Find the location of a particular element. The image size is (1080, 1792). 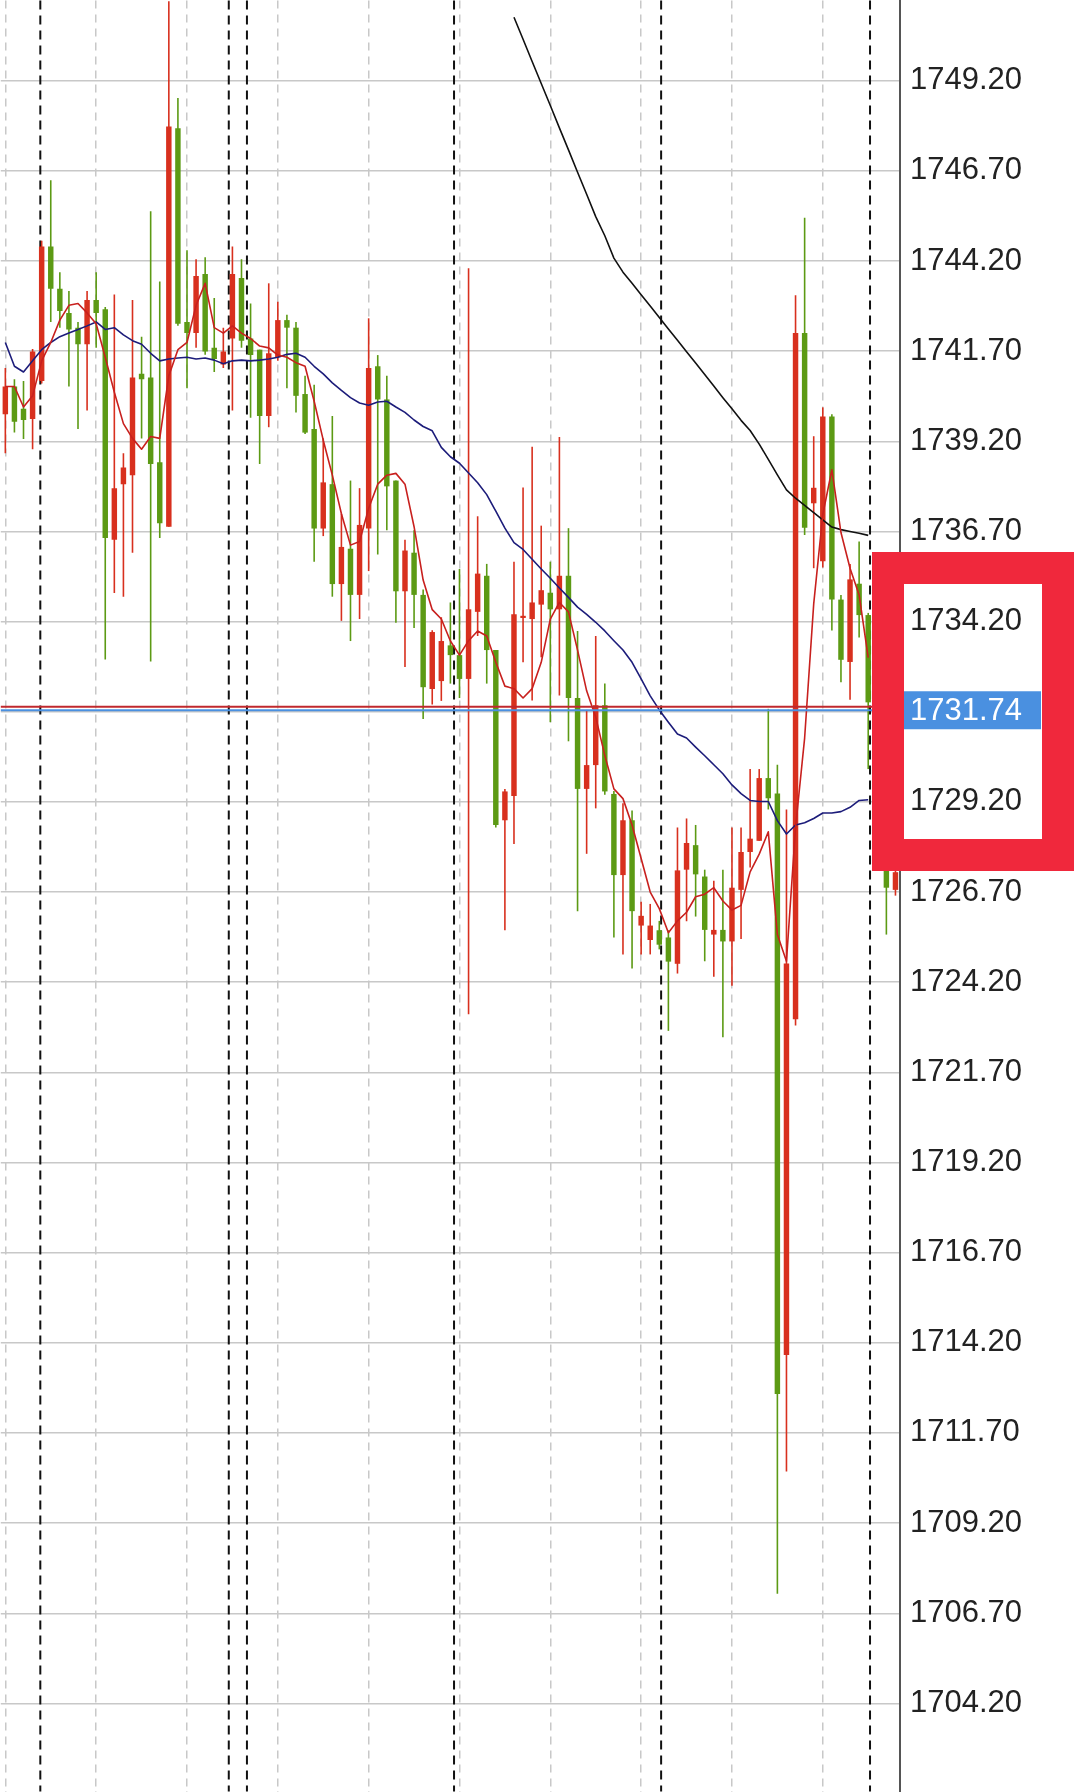

y-tick-label: 1711.70 is located at coordinates (965, 1431).